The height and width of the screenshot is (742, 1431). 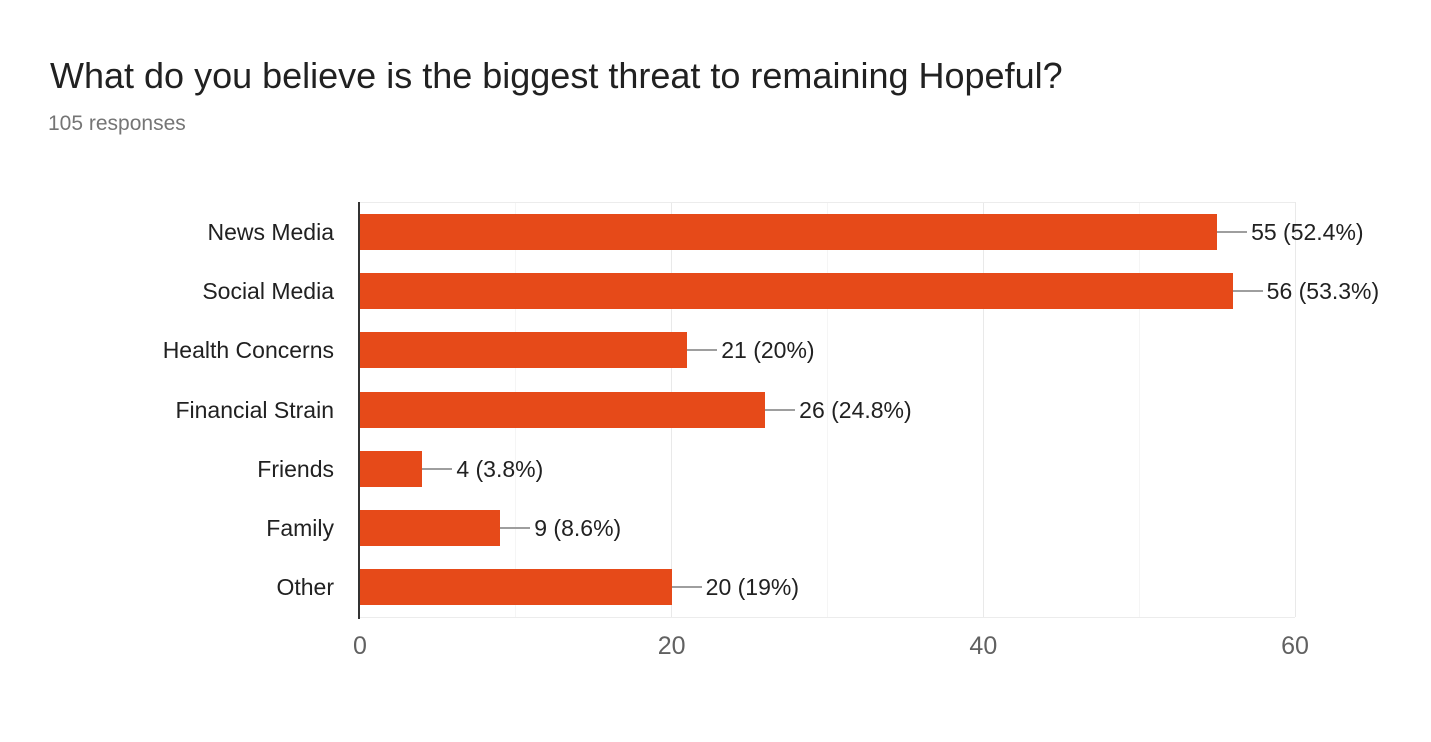 What do you see at coordinates (563, 409) in the screenshot?
I see `bar-financial-strain` at bounding box center [563, 409].